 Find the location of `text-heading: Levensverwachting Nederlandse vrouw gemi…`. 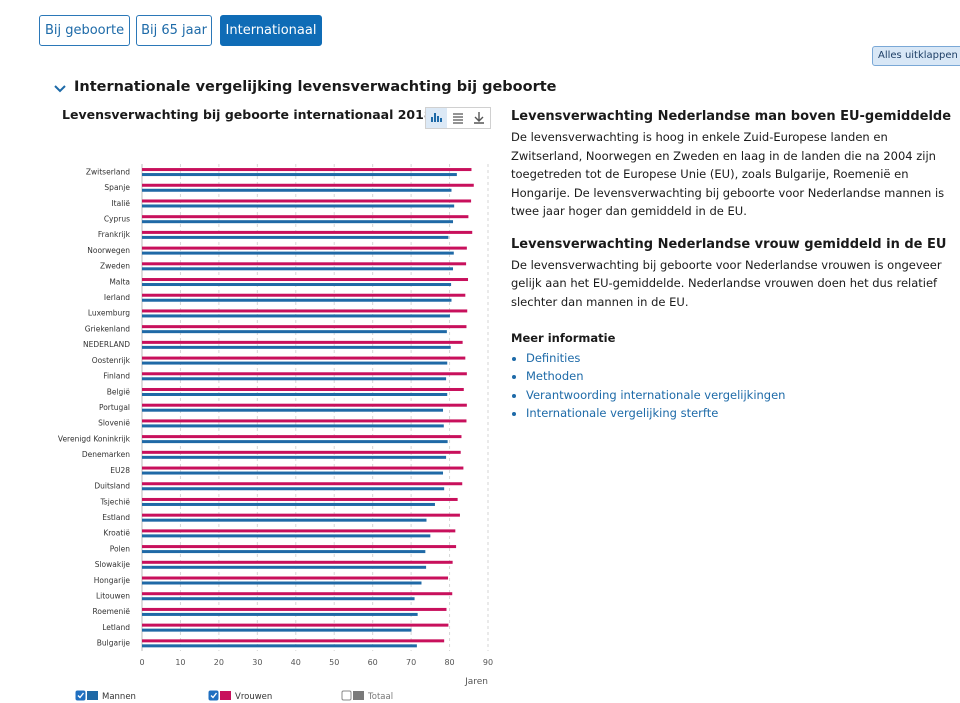

text-heading: Levensverwachting Nederlandse vrouw gemi… is located at coordinates (729, 244).